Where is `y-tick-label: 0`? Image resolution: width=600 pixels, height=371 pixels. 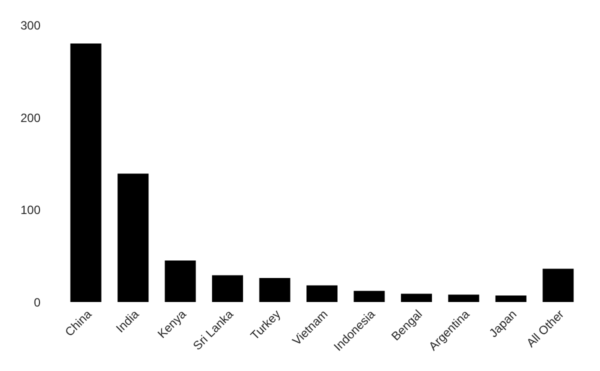 y-tick-label: 0 is located at coordinates (37, 303).